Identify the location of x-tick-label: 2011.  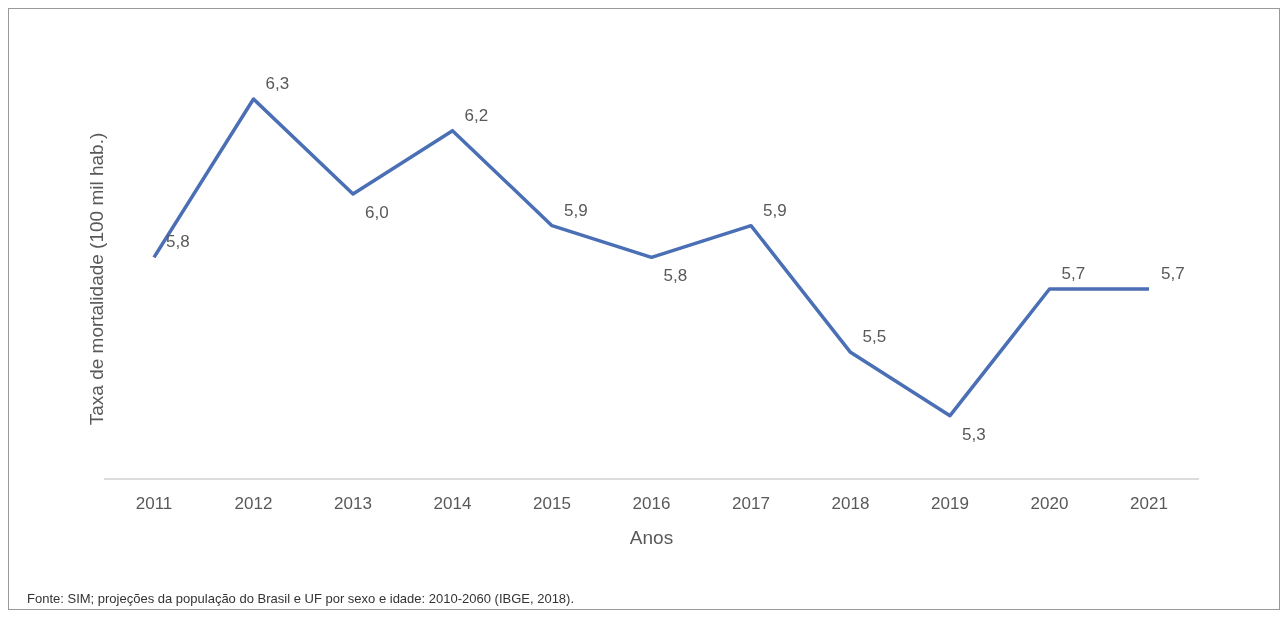
(154, 504).